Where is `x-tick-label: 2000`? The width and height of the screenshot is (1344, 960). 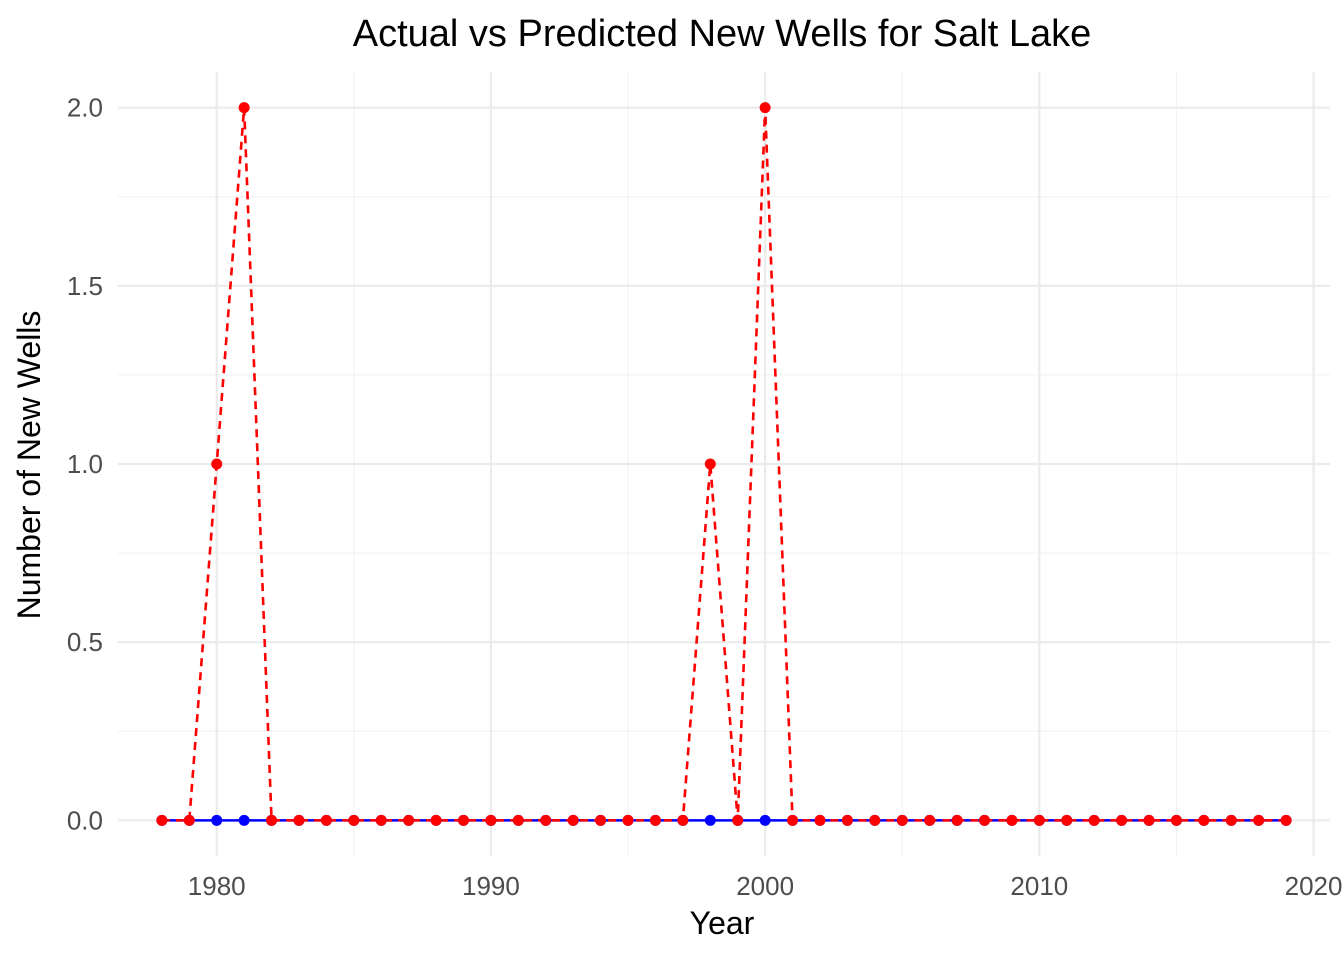 x-tick-label: 2000 is located at coordinates (765, 886).